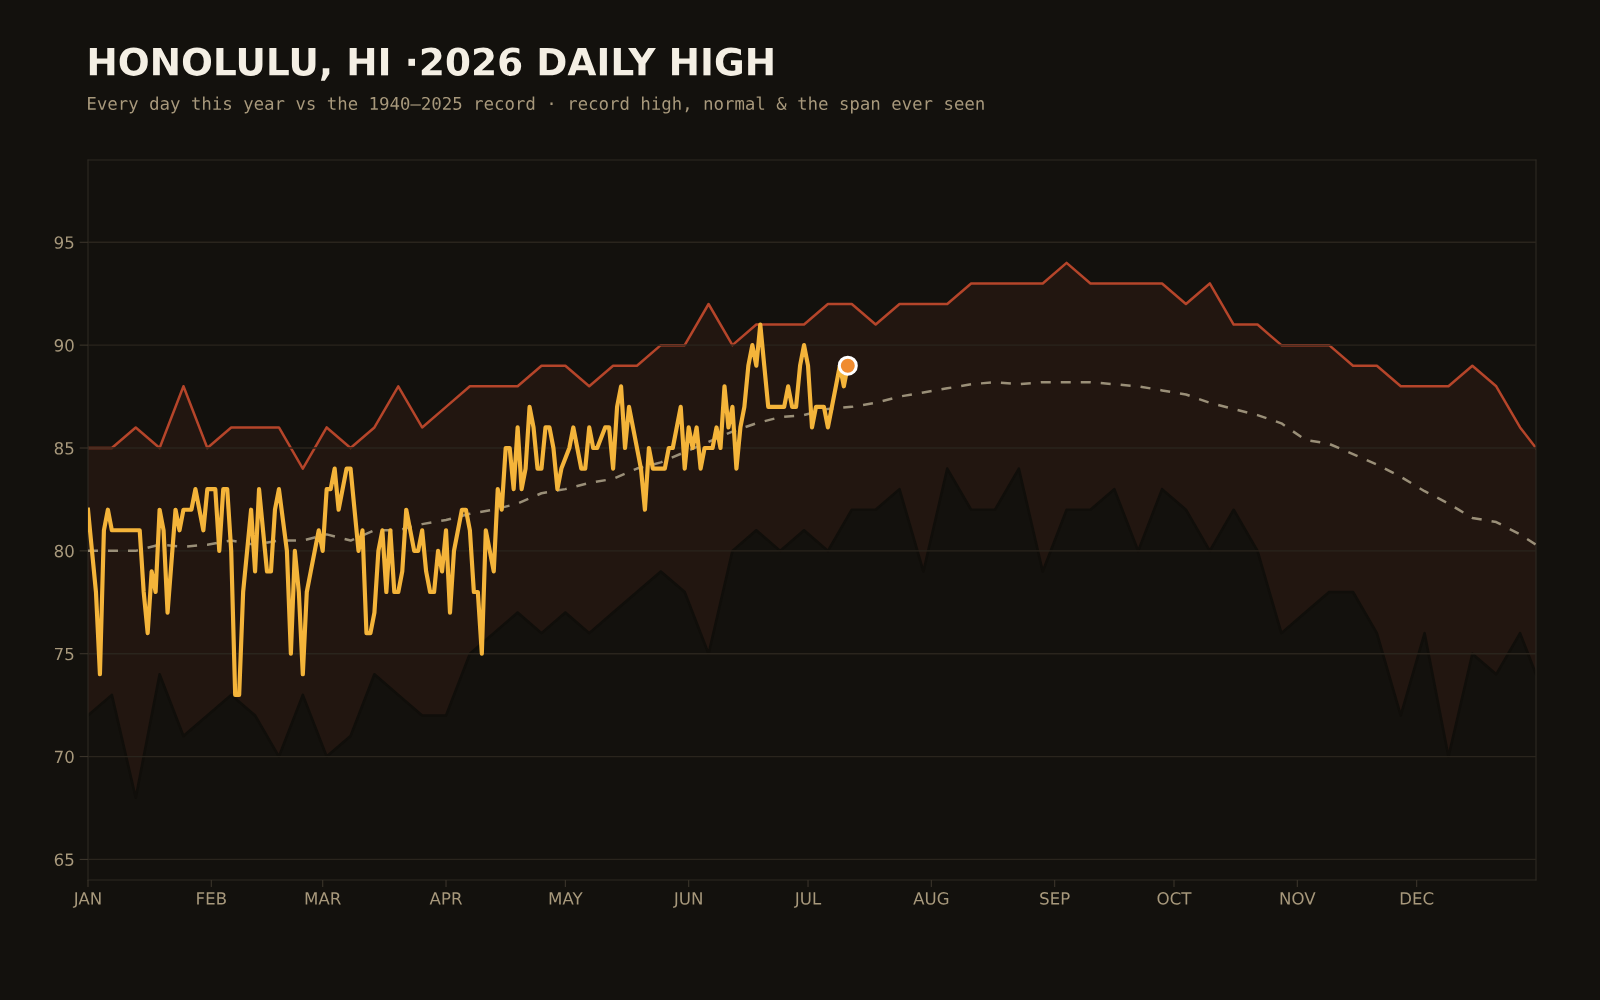 This screenshot has width=1600, height=1000. Describe the element at coordinates (807, 900) in the screenshot. I see `x-tick-label: JUL` at that location.